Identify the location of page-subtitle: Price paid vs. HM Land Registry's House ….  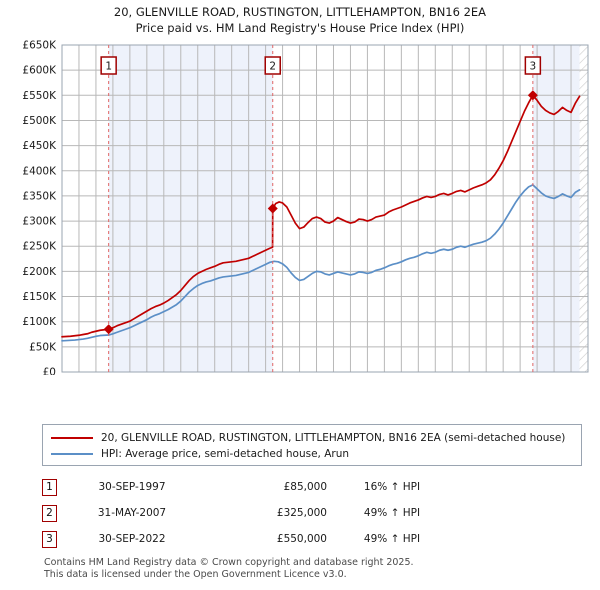
(300, 28).